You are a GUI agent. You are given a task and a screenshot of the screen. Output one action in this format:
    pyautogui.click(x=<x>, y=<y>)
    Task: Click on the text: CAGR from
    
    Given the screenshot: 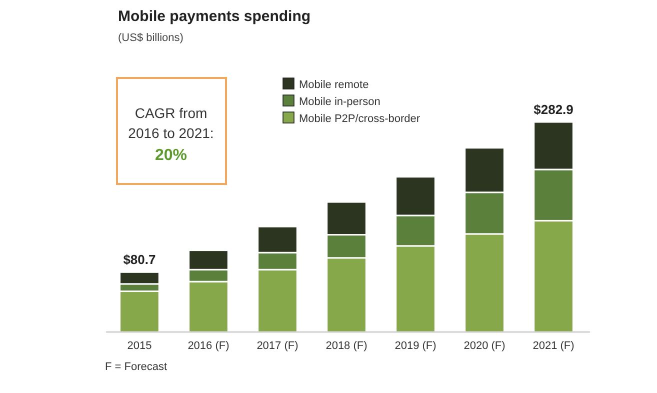 What is the action you would take?
    pyautogui.click(x=171, y=113)
    